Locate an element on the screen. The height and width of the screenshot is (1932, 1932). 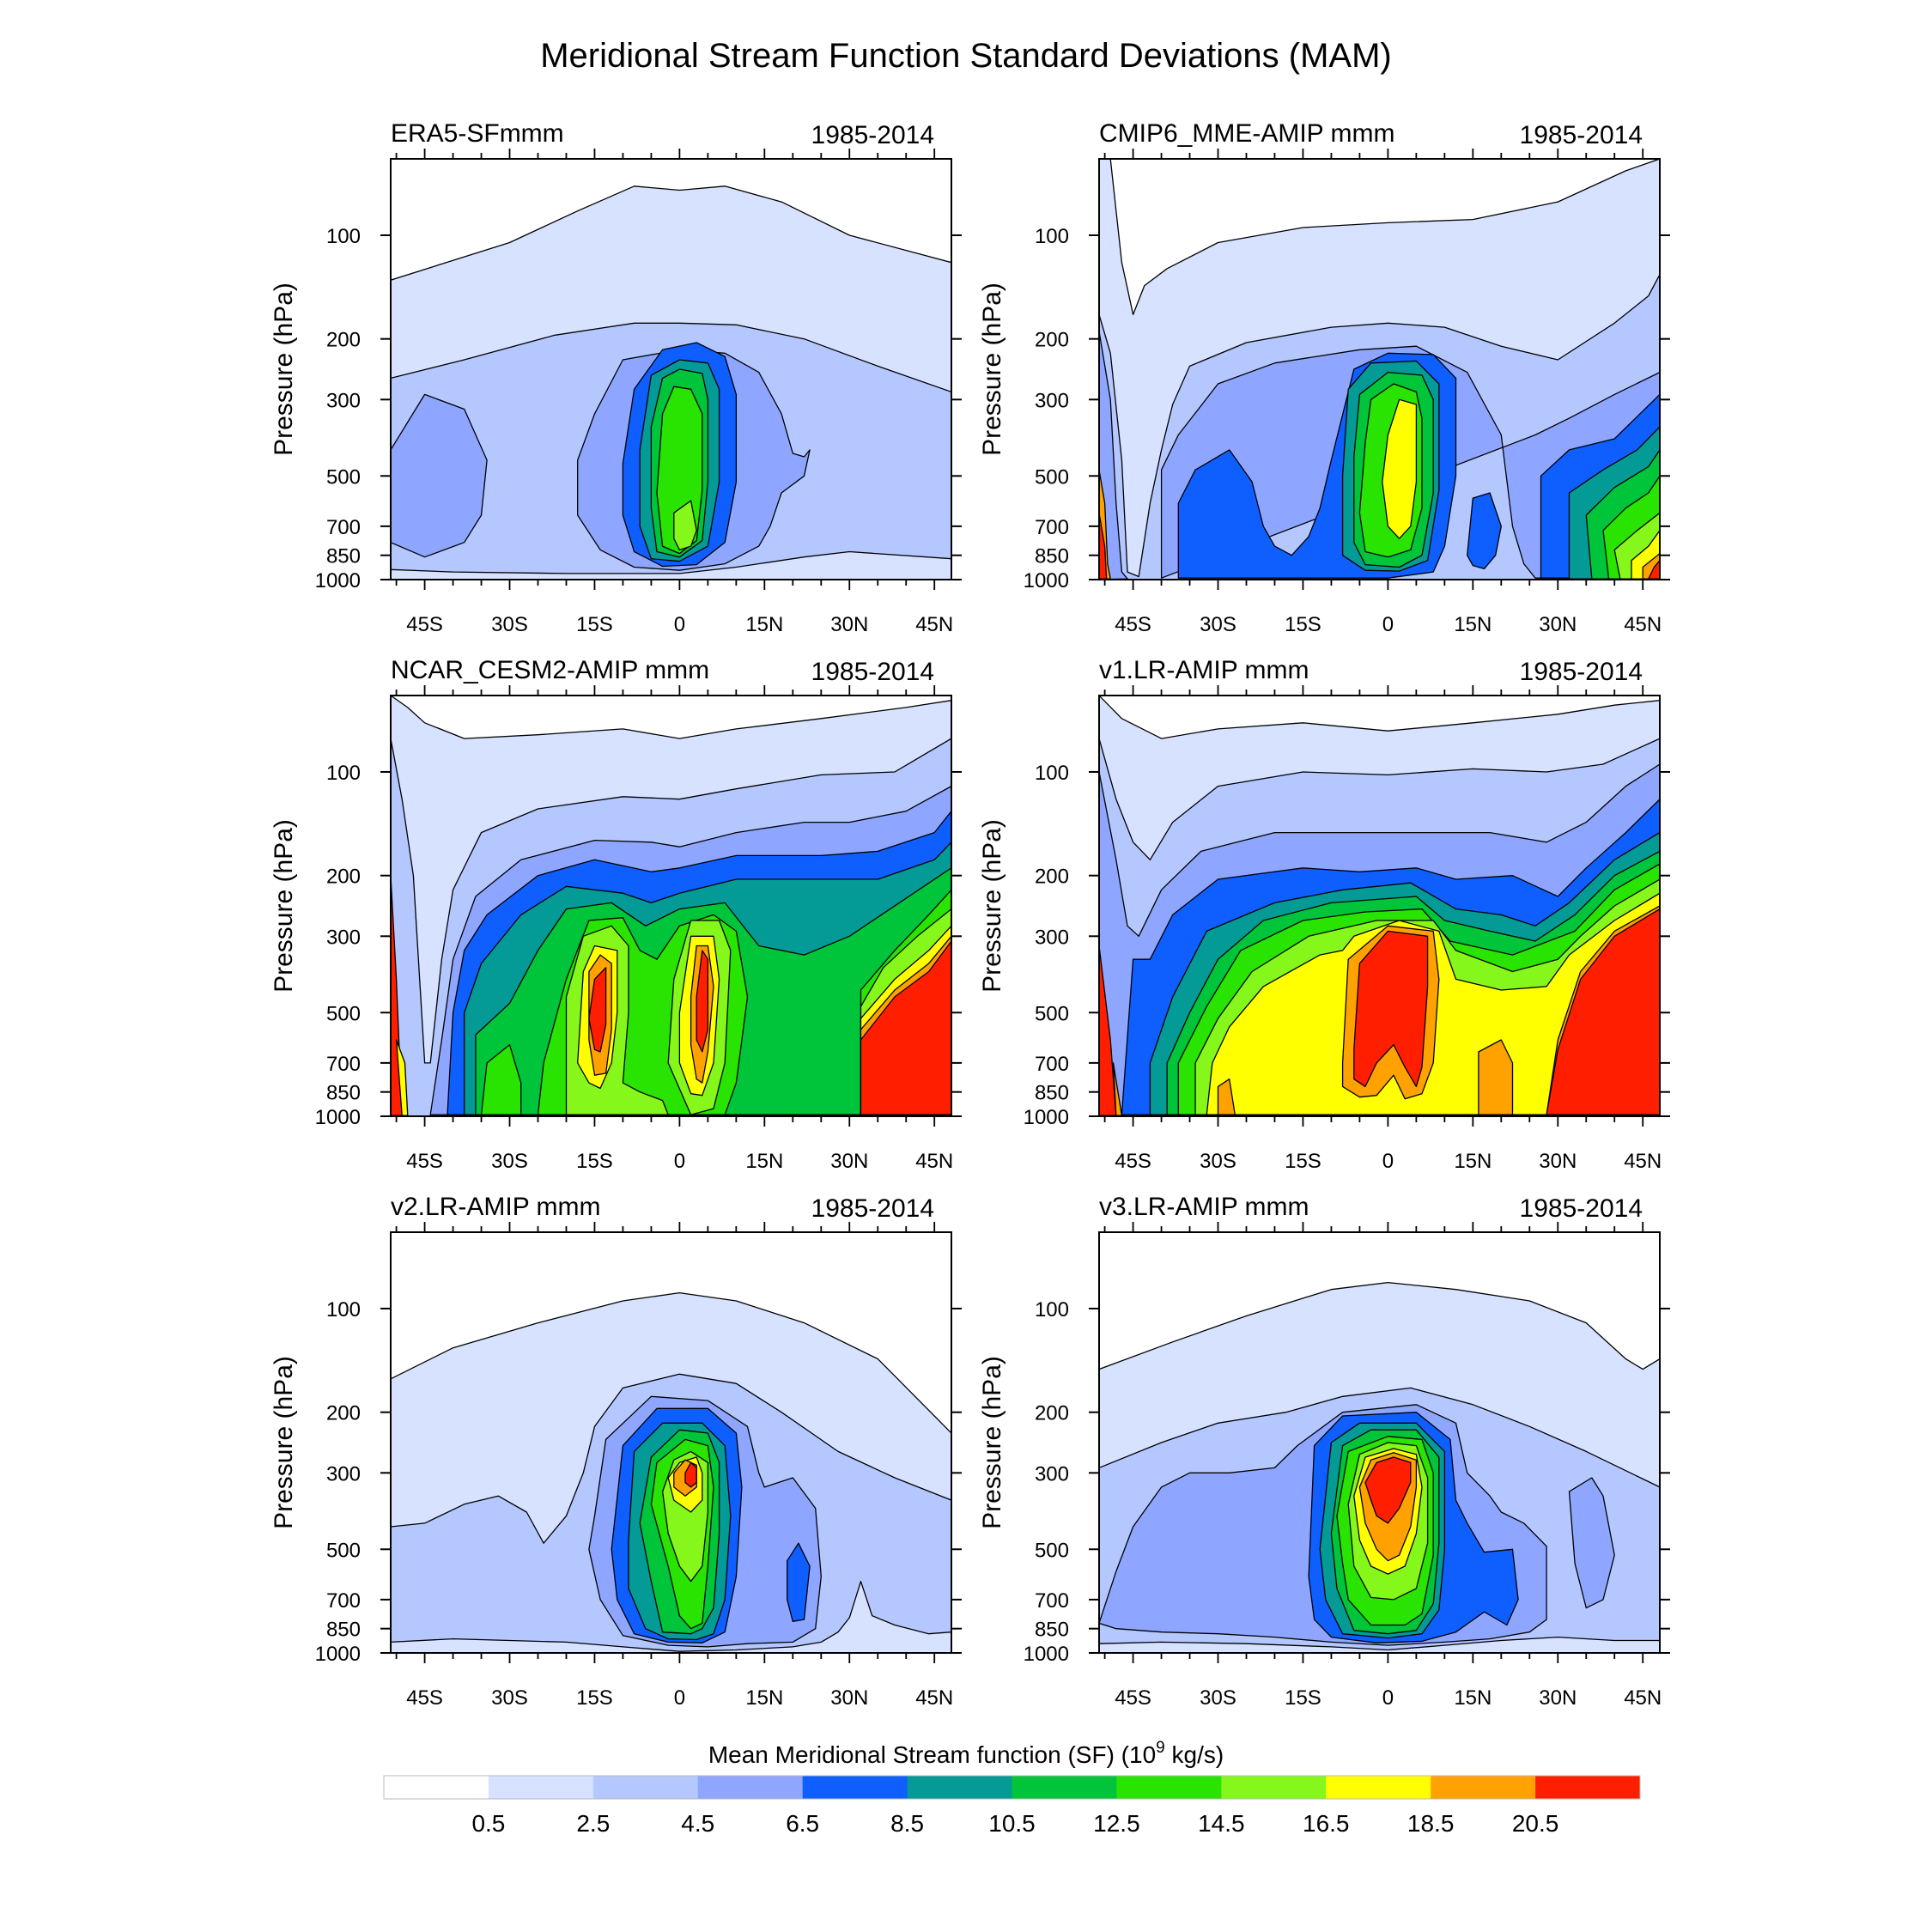
colorbar-tick-label: 16.5 is located at coordinates (1327, 1823).